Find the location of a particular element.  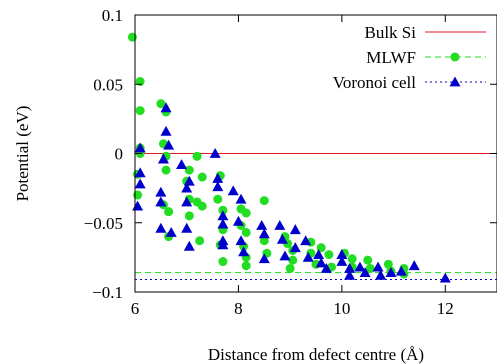

legend-label-bulk-si: Bulk Si is located at coordinates (391, 32).